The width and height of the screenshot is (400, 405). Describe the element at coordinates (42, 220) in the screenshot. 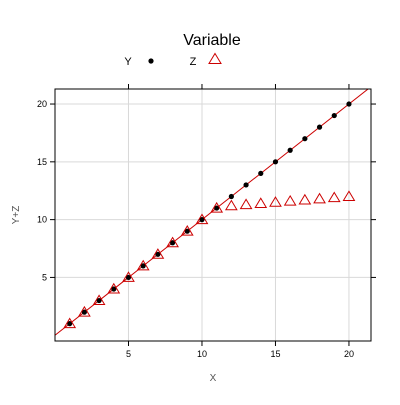

I see `y-tick-label: 10` at that location.